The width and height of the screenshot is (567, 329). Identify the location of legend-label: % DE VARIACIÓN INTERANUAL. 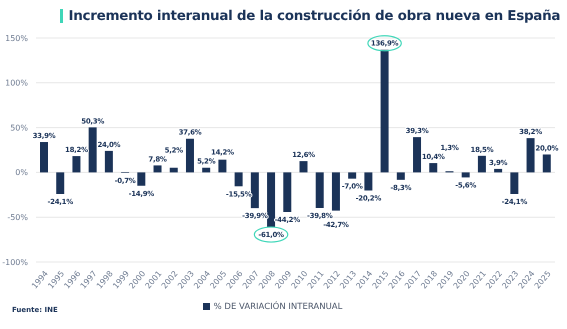
(278, 307).